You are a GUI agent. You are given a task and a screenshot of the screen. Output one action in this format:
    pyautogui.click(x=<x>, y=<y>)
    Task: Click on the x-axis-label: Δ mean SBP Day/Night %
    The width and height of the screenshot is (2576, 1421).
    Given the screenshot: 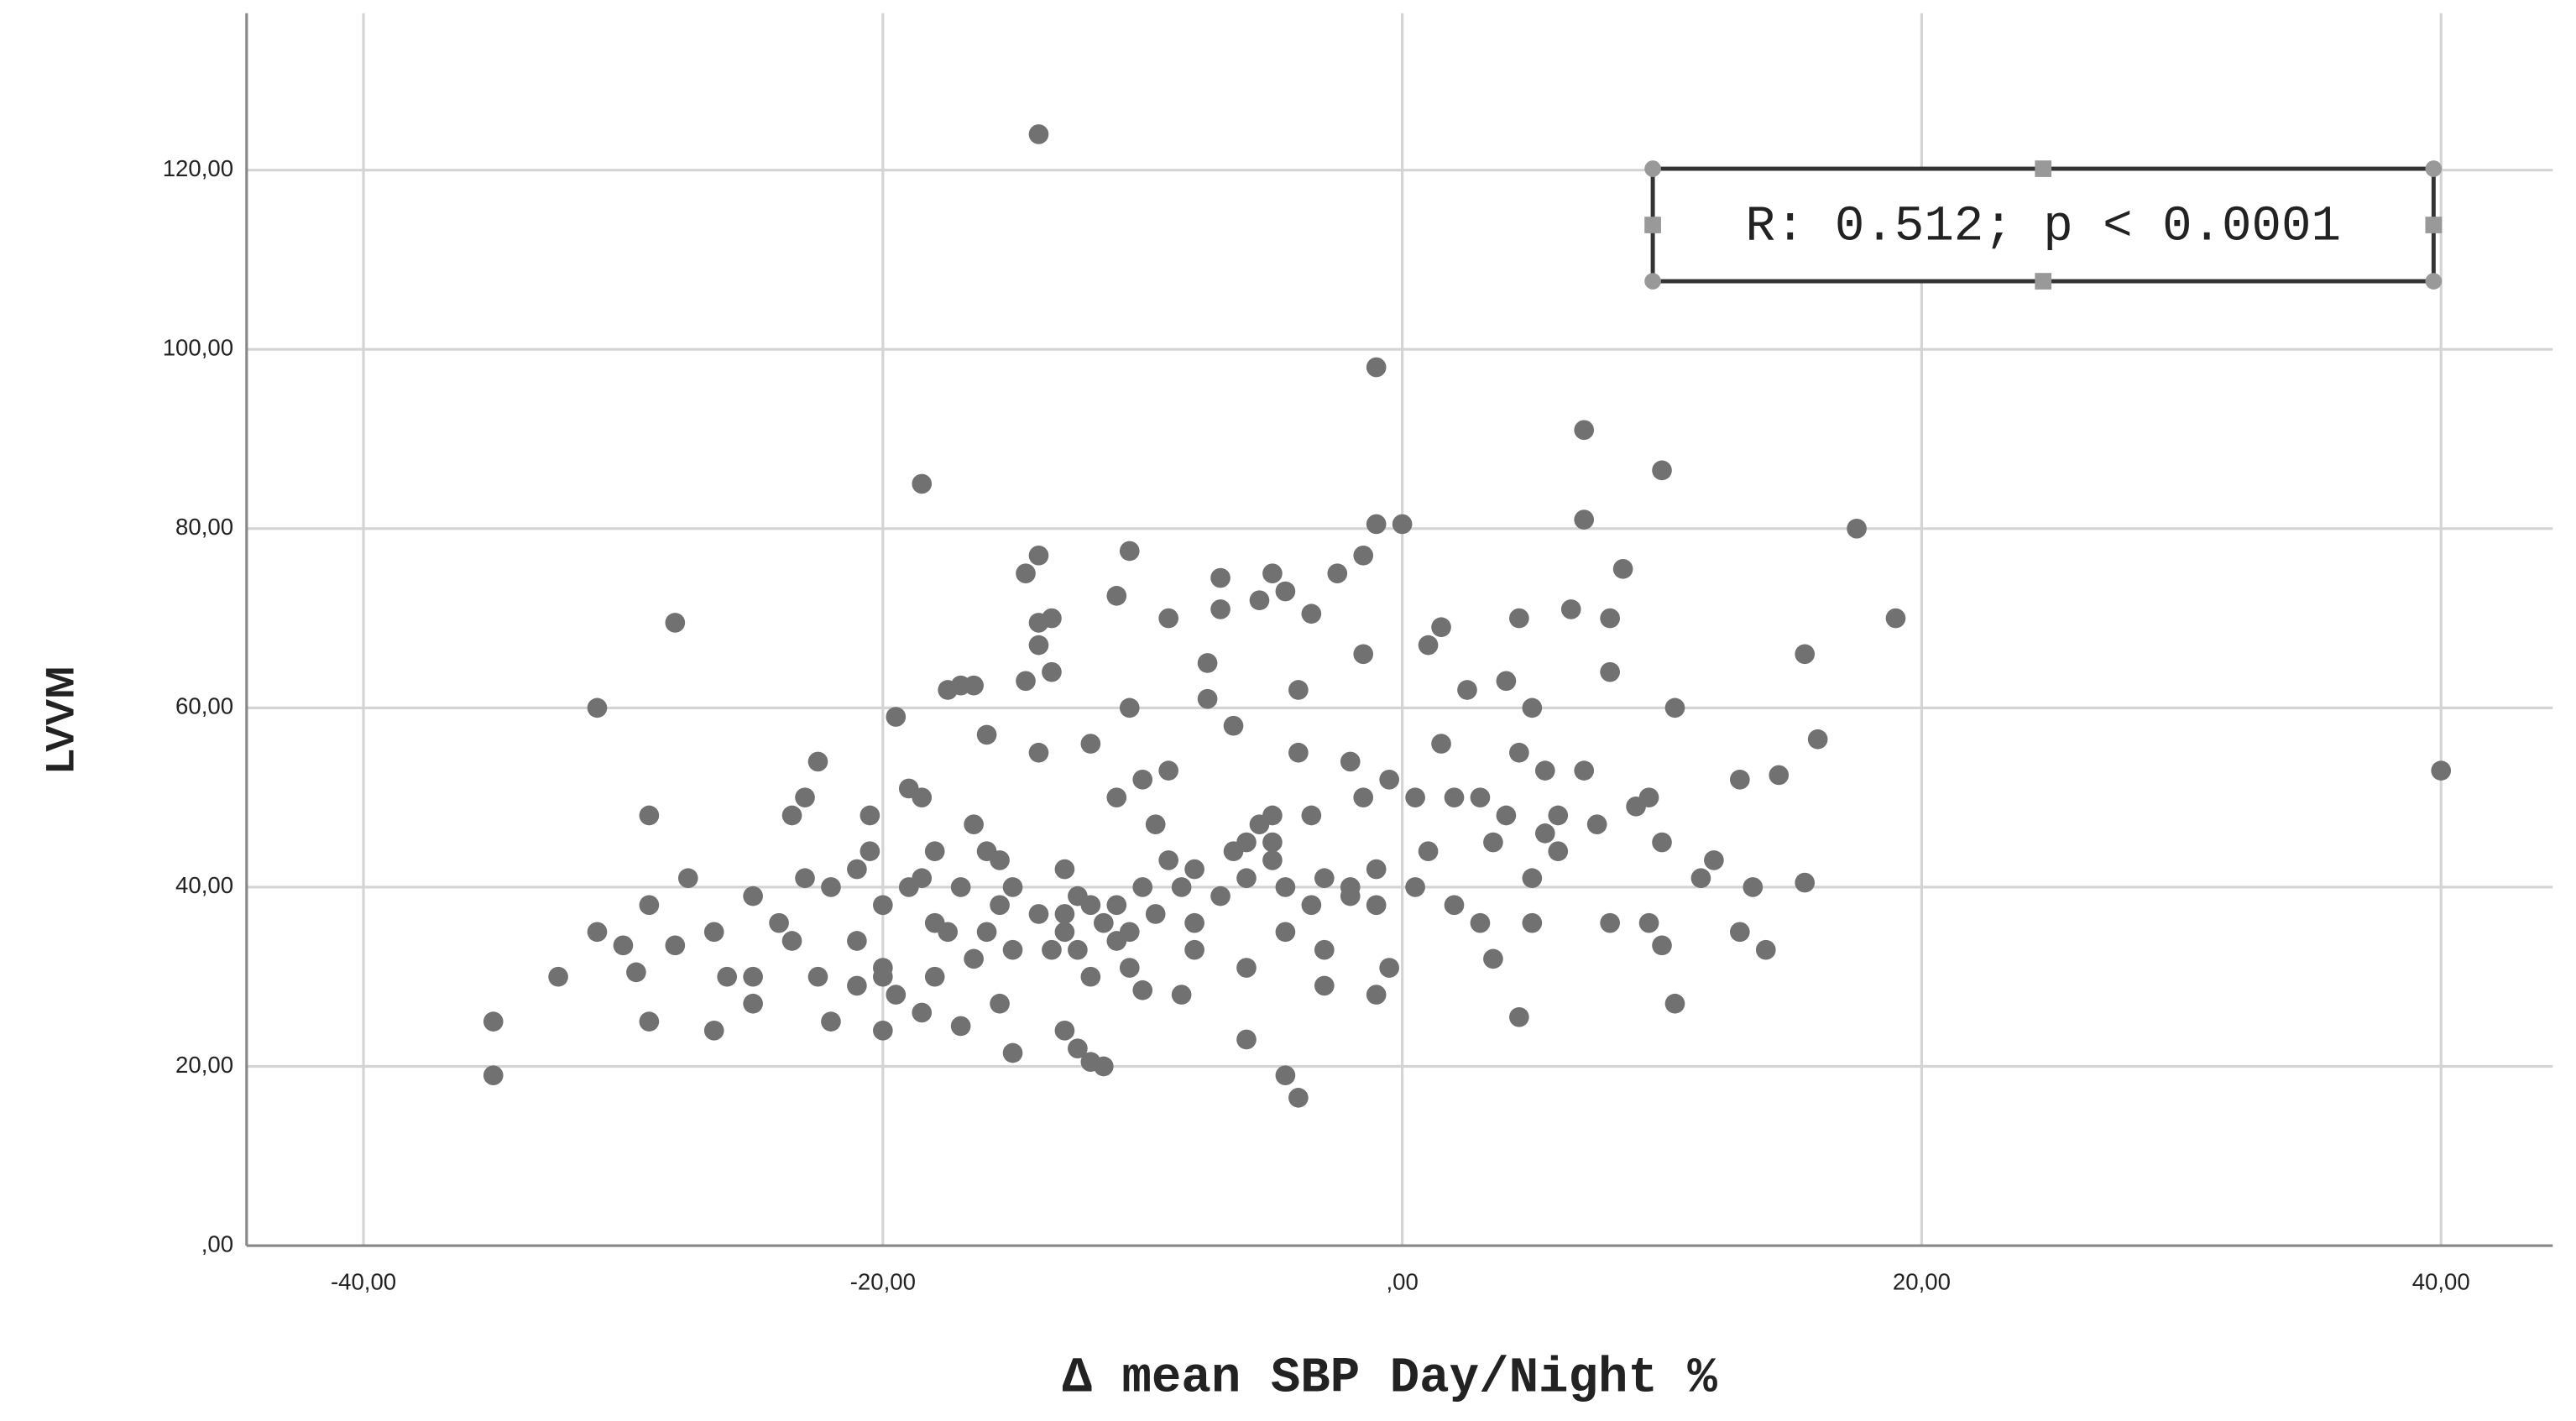 What is the action you would take?
    pyautogui.click(x=1390, y=1378)
    